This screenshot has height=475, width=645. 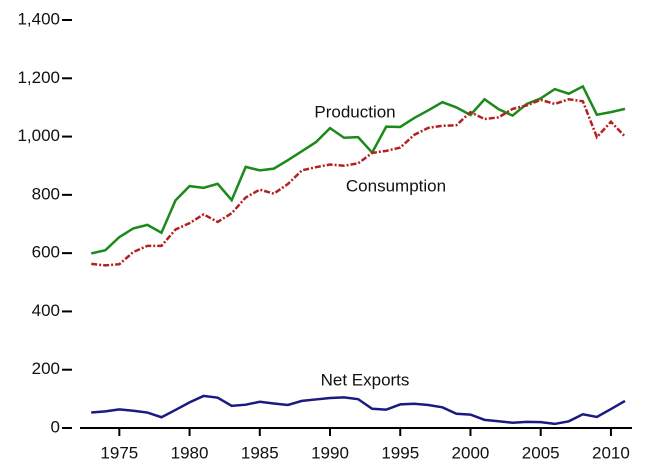 I want to click on y-tick-label: 1,000, so click(x=38, y=135).